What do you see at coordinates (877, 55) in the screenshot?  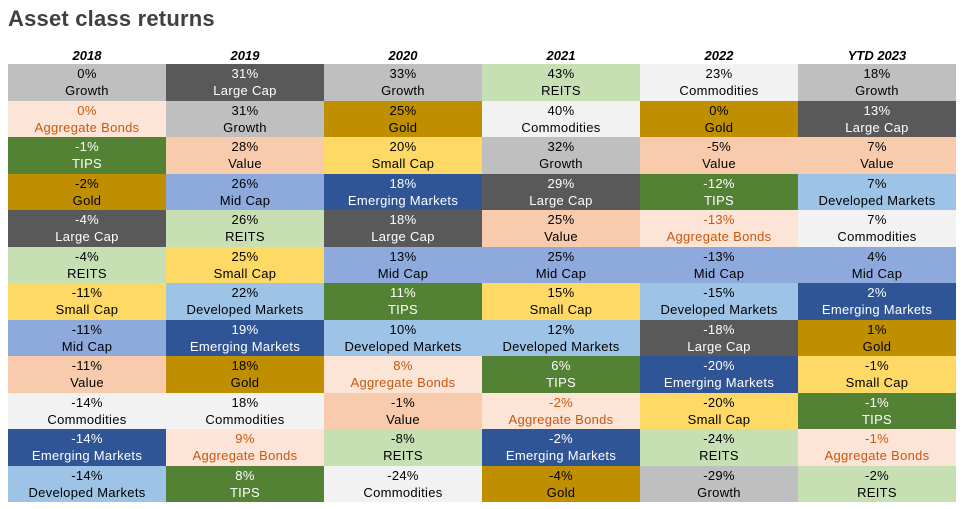 I see `column-header: YTD 2023` at bounding box center [877, 55].